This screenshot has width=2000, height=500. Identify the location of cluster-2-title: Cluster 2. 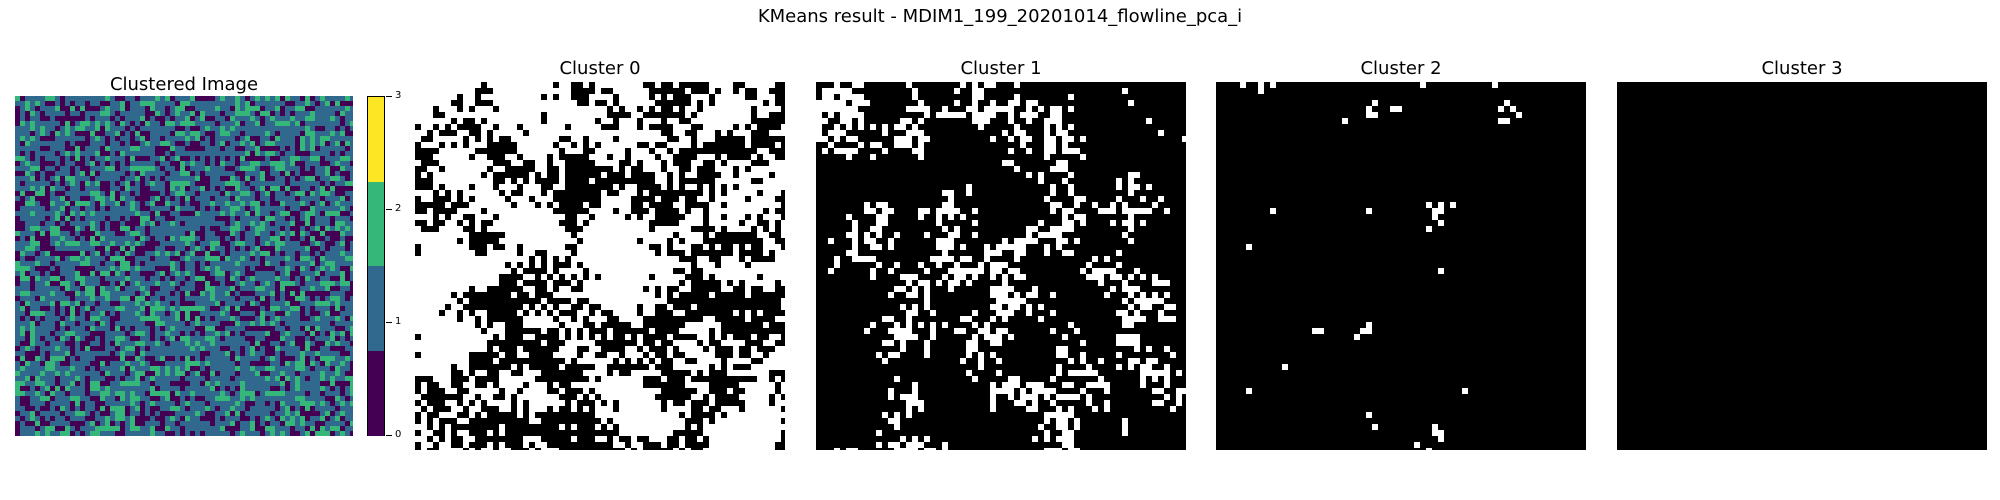
(1401, 68).